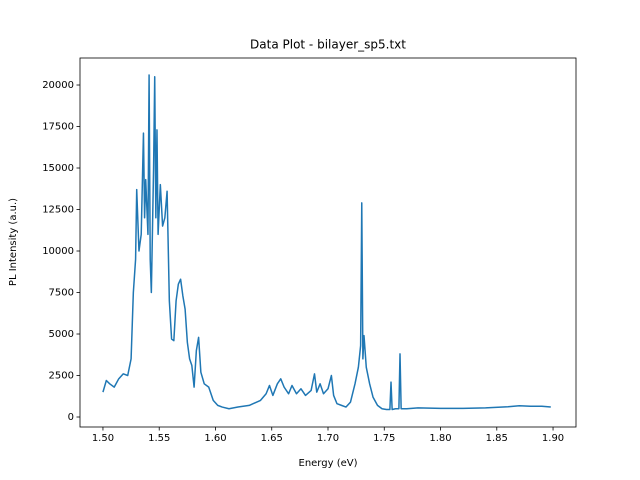 The image size is (640, 480). What do you see at coordinates (71, 417) in the screenshot?
I see `y-tick-label: 0` at bounding box center [71, 417].